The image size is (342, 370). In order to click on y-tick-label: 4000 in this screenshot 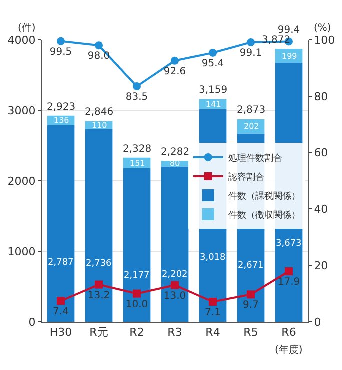, I will do `click(22, 40)`.